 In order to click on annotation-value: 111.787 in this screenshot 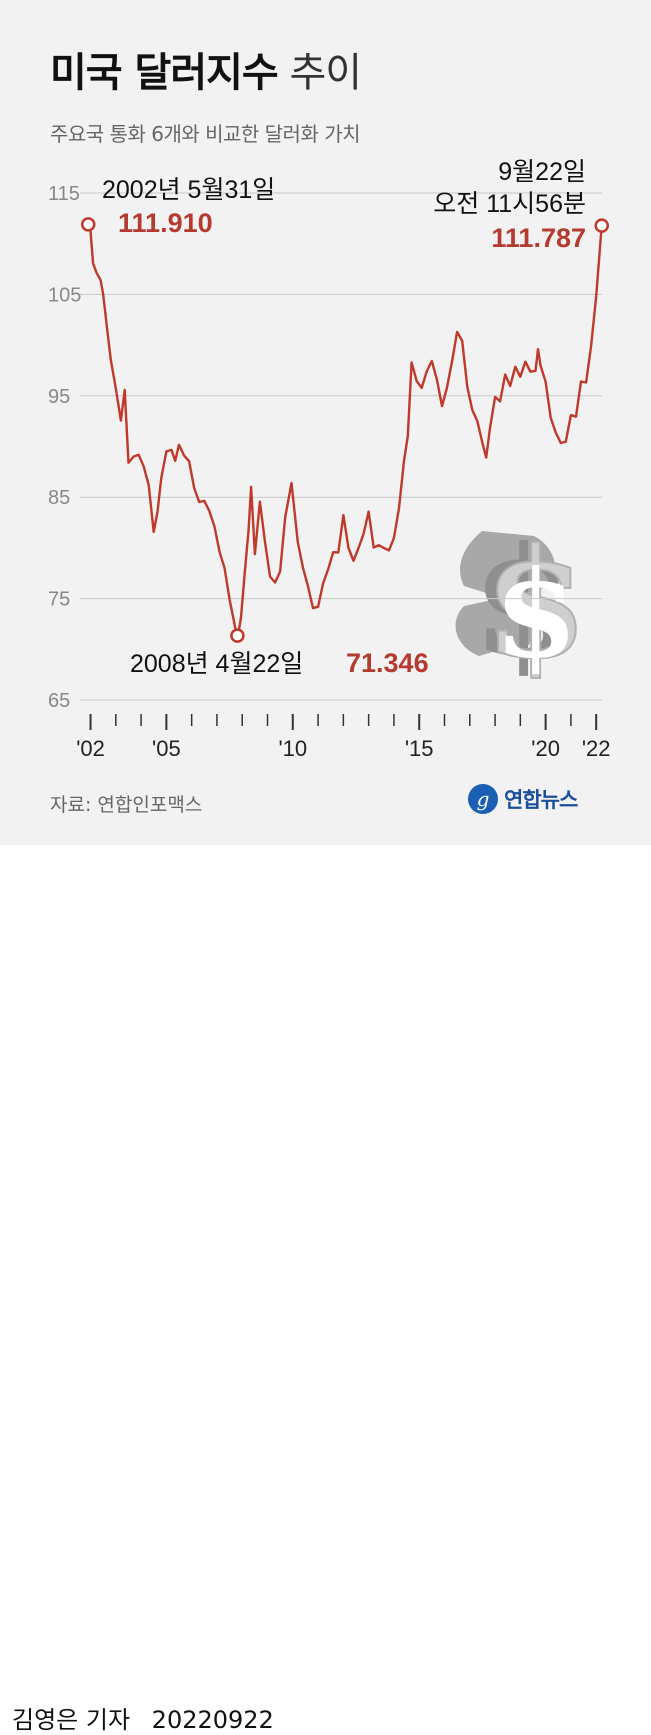, I will do `click(538, 238)`.